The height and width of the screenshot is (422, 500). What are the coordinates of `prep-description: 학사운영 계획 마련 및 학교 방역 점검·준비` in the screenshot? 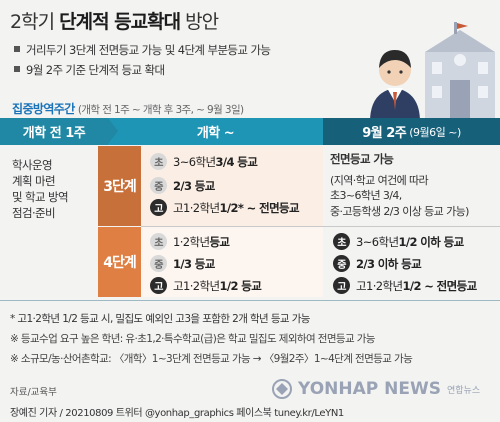 It's located at (57, 189).